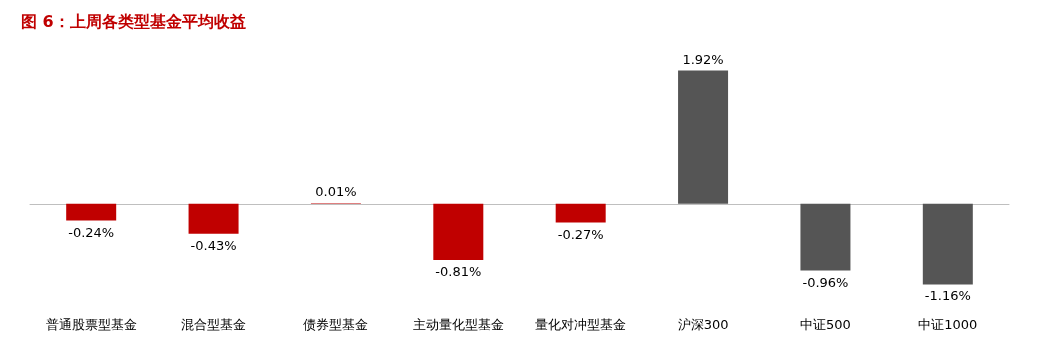 The width and height of the screenshot is (1039, 363). I want to click on data-label: 0.01%, so click(336, 192).